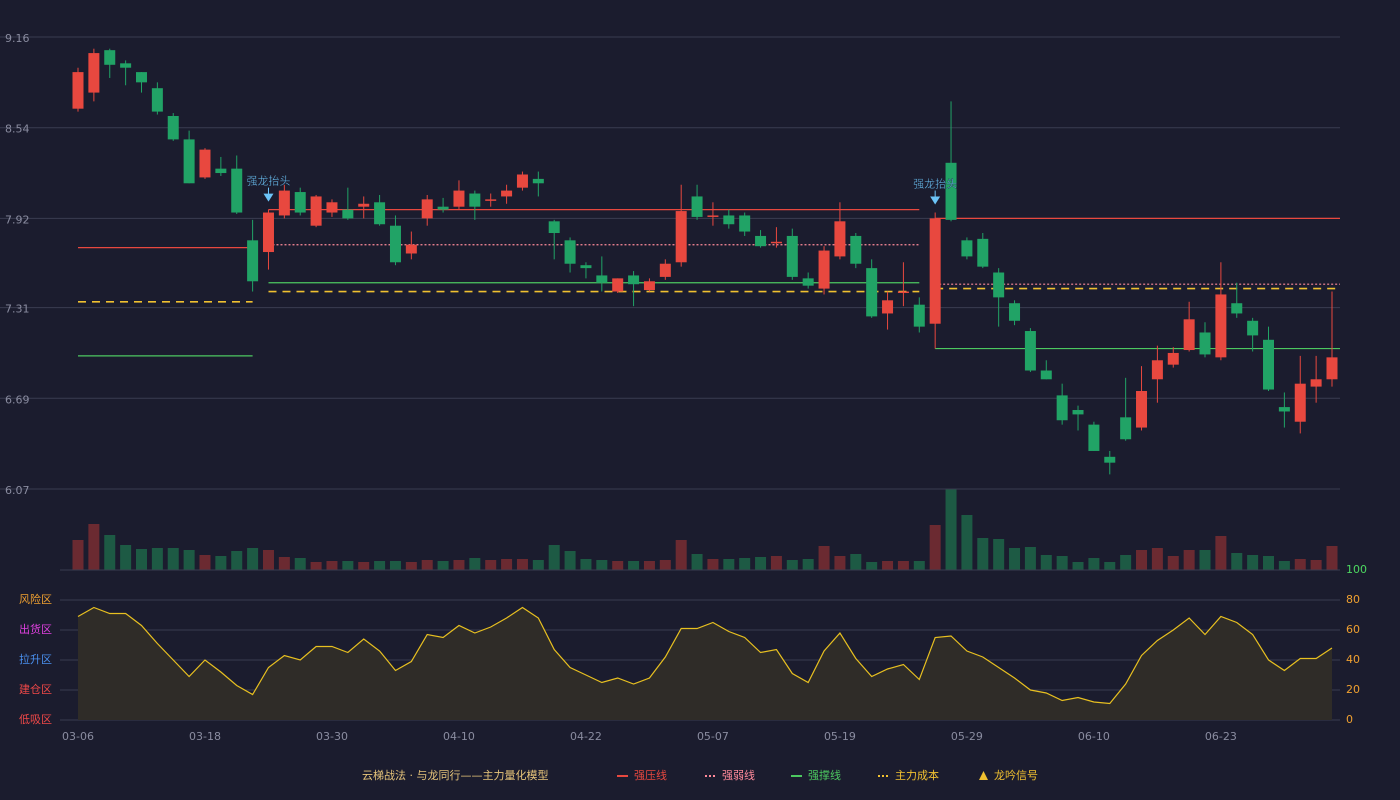  I want to click on y-tick-label: 20, so click(1353, 689).